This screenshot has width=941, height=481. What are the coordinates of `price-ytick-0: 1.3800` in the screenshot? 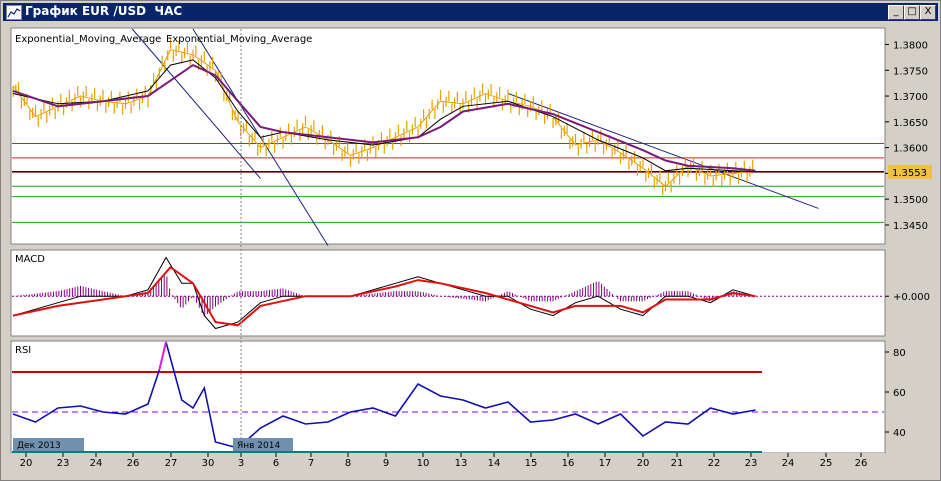 It's located at (910, 45).